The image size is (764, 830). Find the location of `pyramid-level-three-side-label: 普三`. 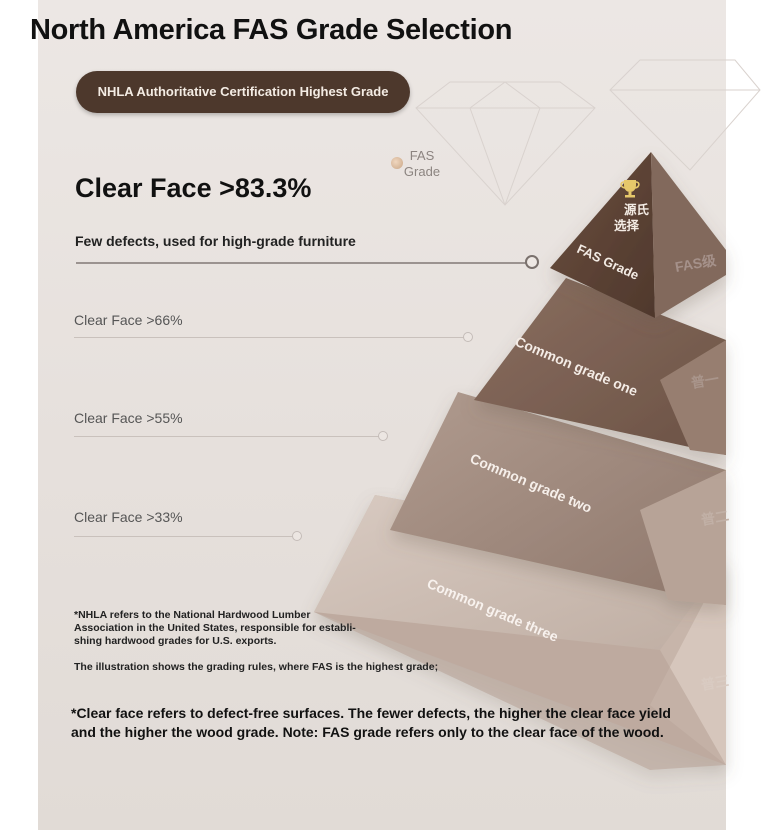

pyramid-level-three-side-label: 普三 is located at coordinates (715, 682).